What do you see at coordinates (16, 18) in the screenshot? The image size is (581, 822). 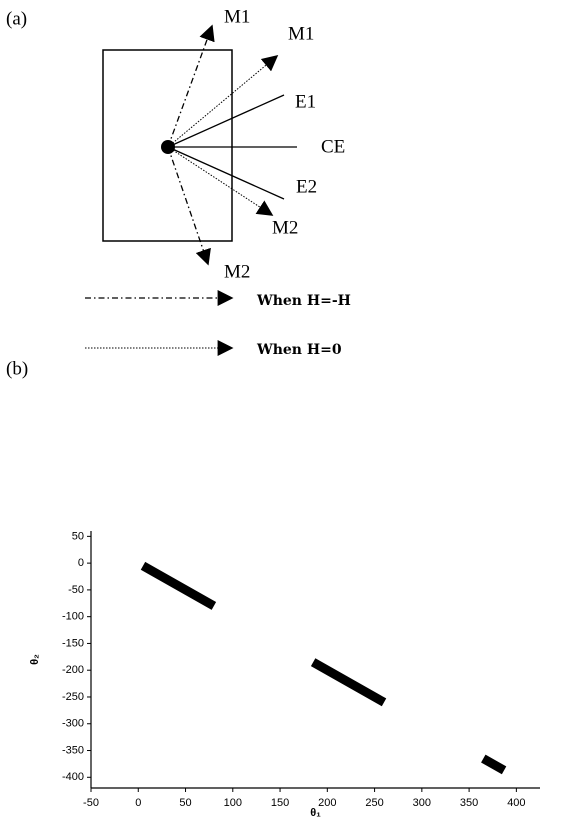 I see `panel-label: (a)` at bounding box center [16, 18].